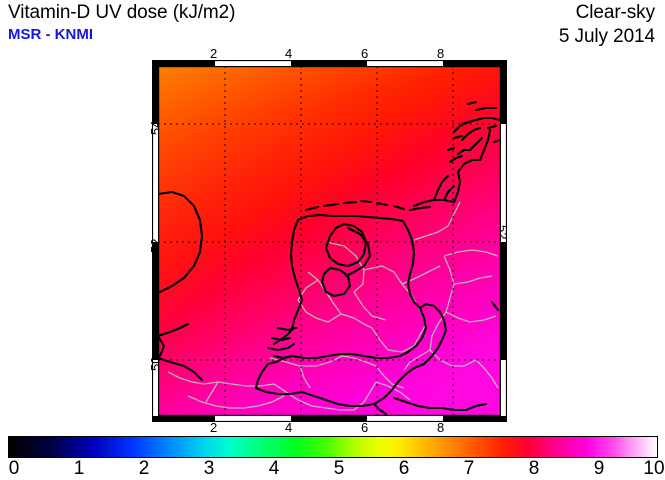  I want to click on x-tick-bottom-8: 8, so click(441, 427).